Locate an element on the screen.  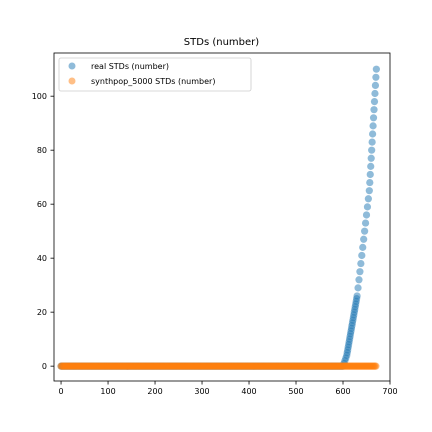
x-tick-label: 100 is located at coordinates (107, 391).